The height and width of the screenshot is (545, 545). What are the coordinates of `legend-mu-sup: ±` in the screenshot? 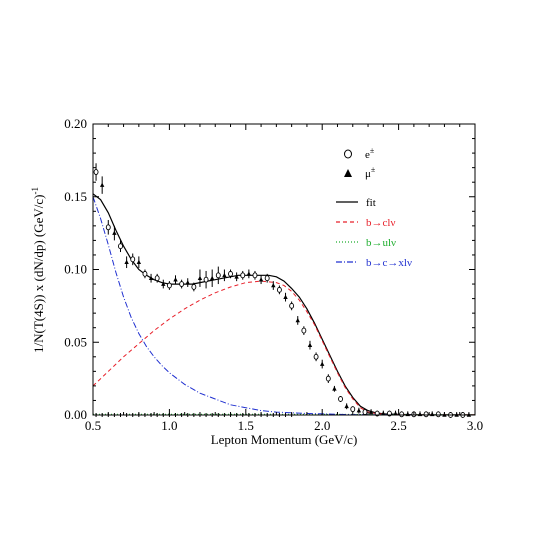 It's located at (373, 169).